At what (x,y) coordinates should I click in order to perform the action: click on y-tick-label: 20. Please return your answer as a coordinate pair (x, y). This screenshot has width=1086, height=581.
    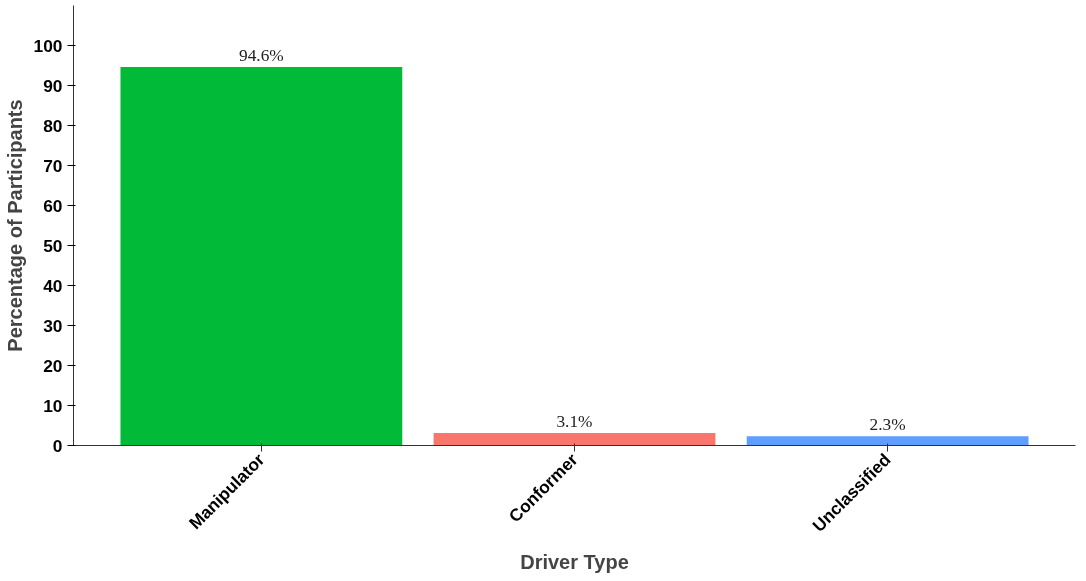
    Looking at the image, I should click on (53, 365).